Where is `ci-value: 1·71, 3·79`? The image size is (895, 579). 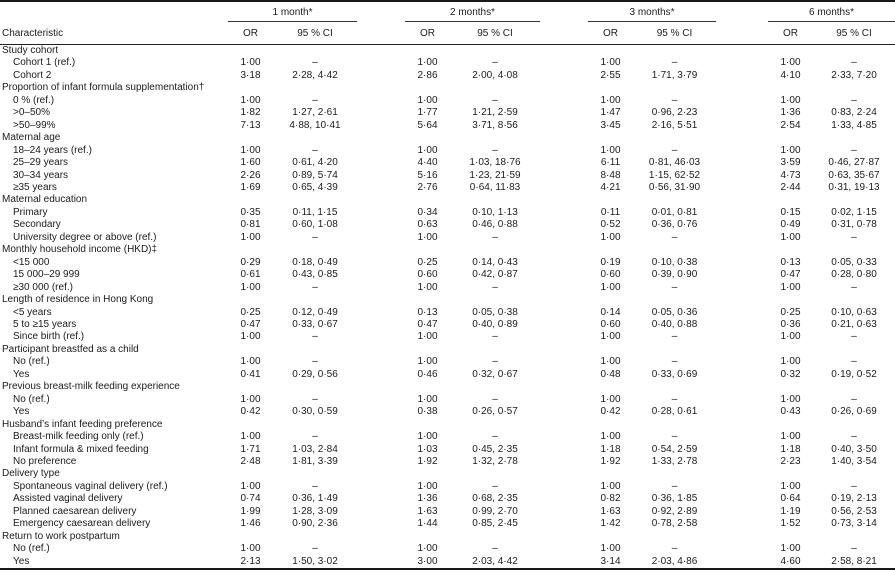 ci-value: 1·71, 3·79 is located at coordinates (674, 75).